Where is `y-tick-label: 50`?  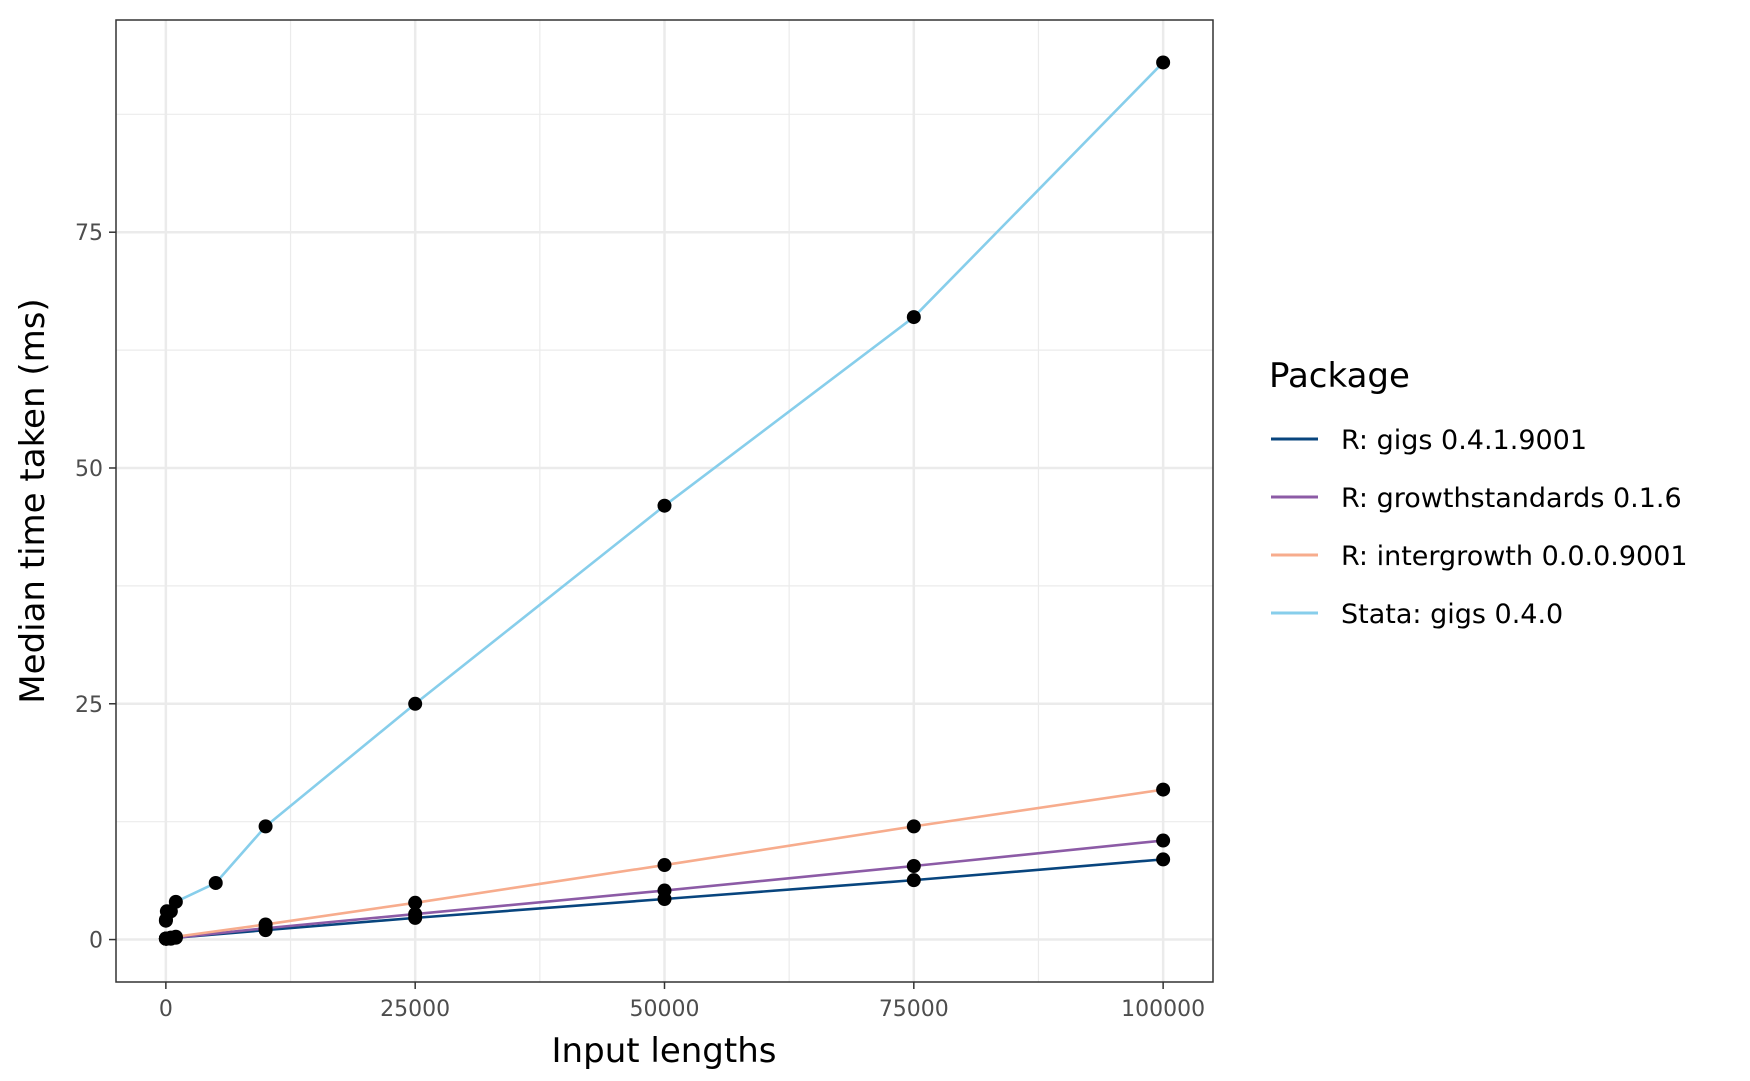
y-tick-label: 50 is located at coordinates (89, 469).